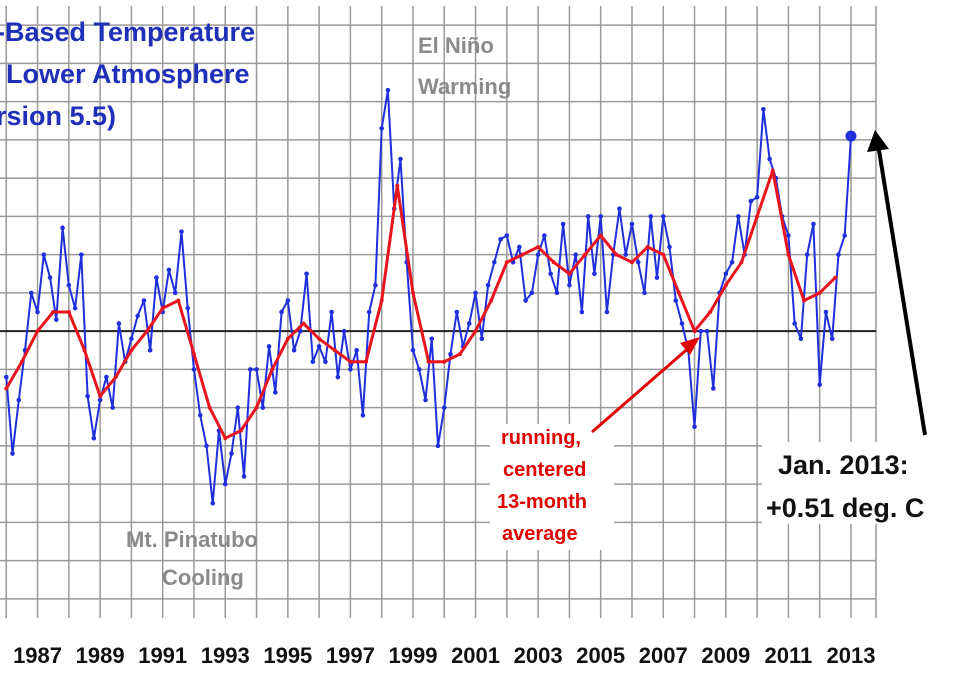 The height and width of the screenshot is (682, 960). What do you see at coordinates (861, 483) in the screenshot?
I see `jan-label-bg` at bounding box center [861, 483].